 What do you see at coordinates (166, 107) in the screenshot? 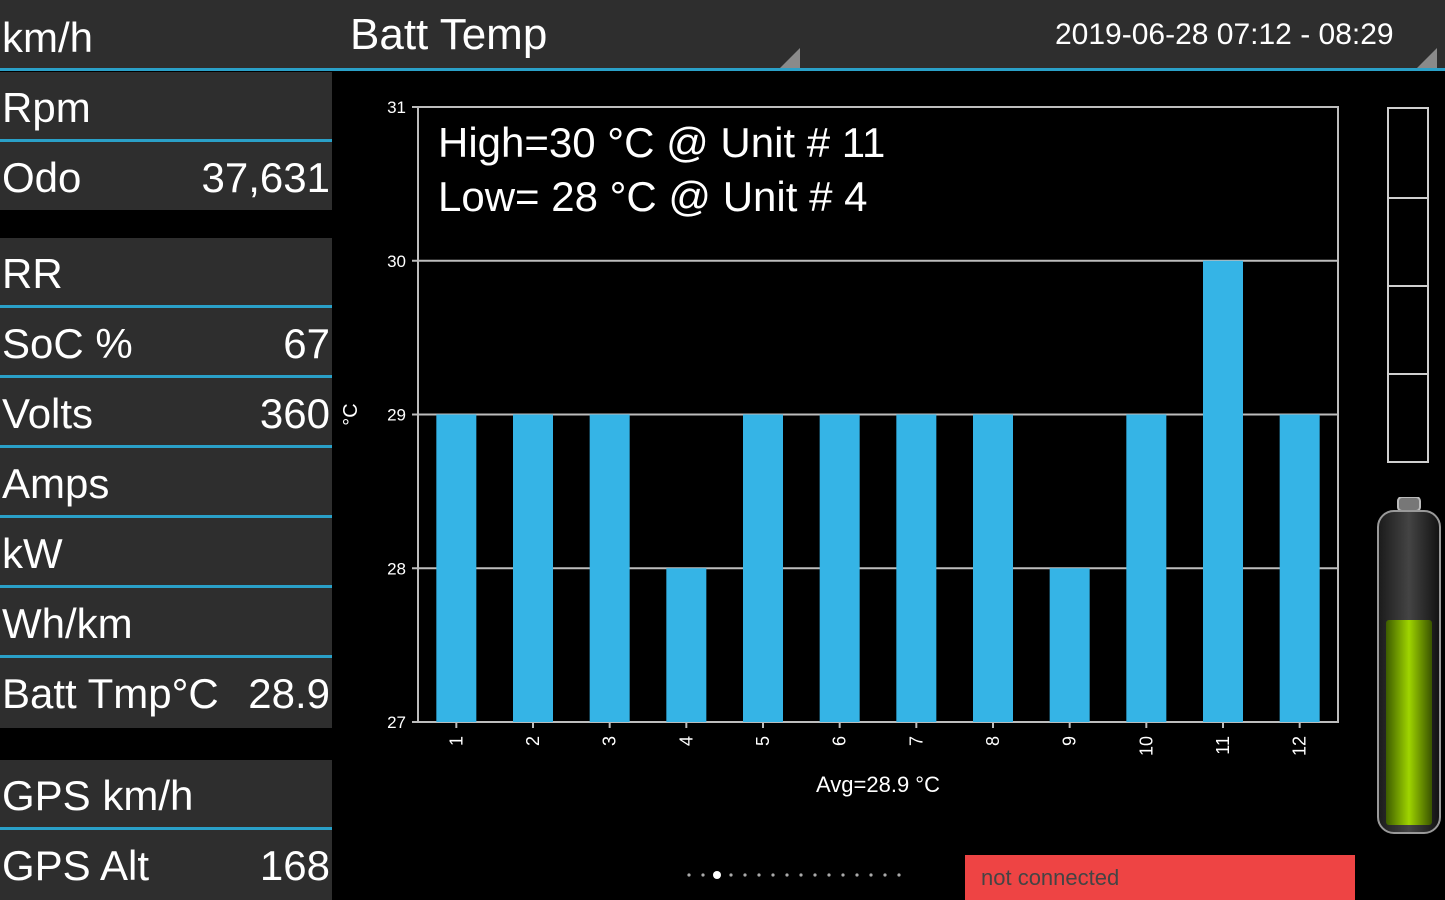
I see `row-rpm: Rpm` at bounding box center [166, 107].